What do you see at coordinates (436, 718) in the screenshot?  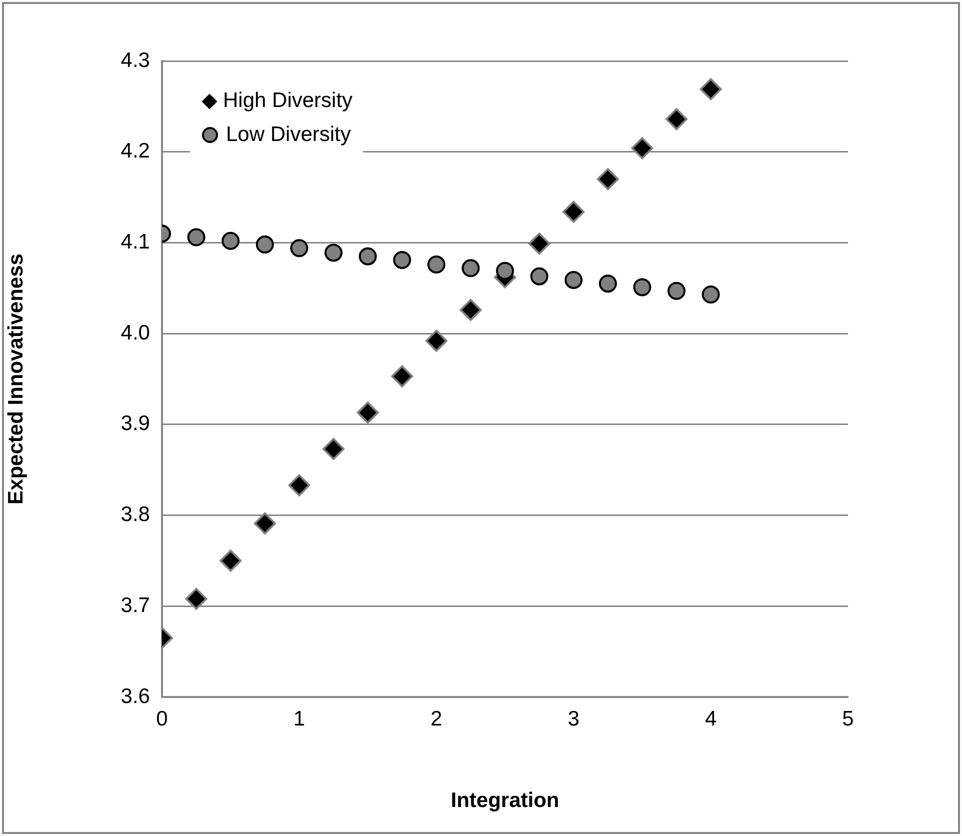 I see `x-tick-label: 2` at bounding box center [436, 718].